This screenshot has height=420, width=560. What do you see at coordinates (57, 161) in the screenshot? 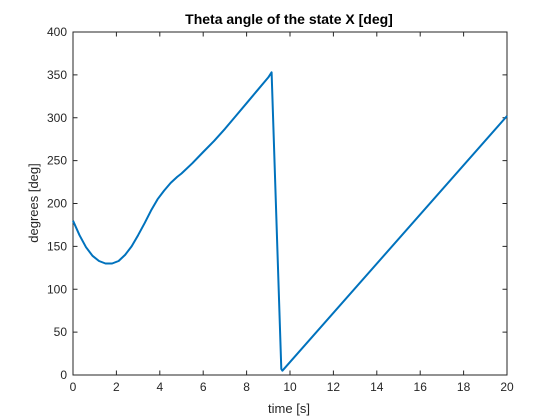
I see `y-tick-label: 250` at bounding box center [57, 161].